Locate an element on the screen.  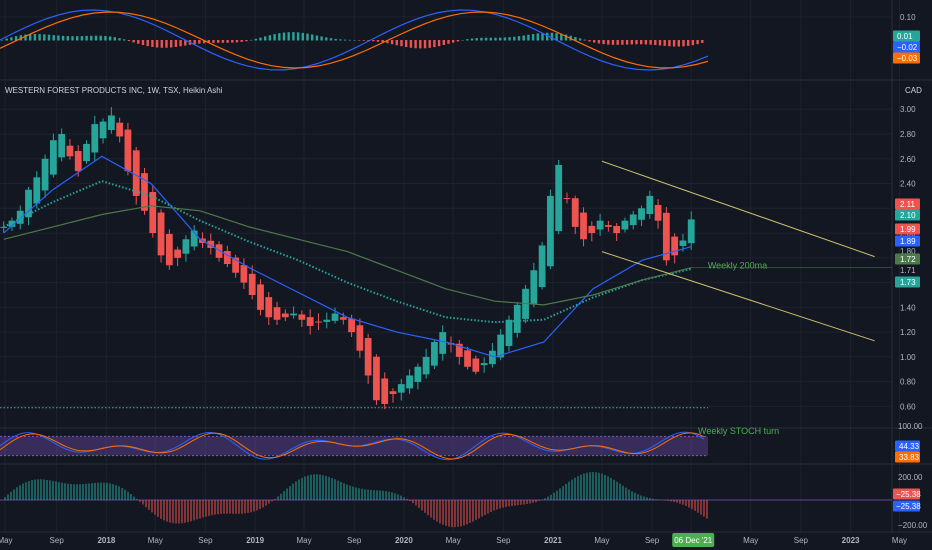
price-label-text: 1.99 is located at coordinates (908, 229).